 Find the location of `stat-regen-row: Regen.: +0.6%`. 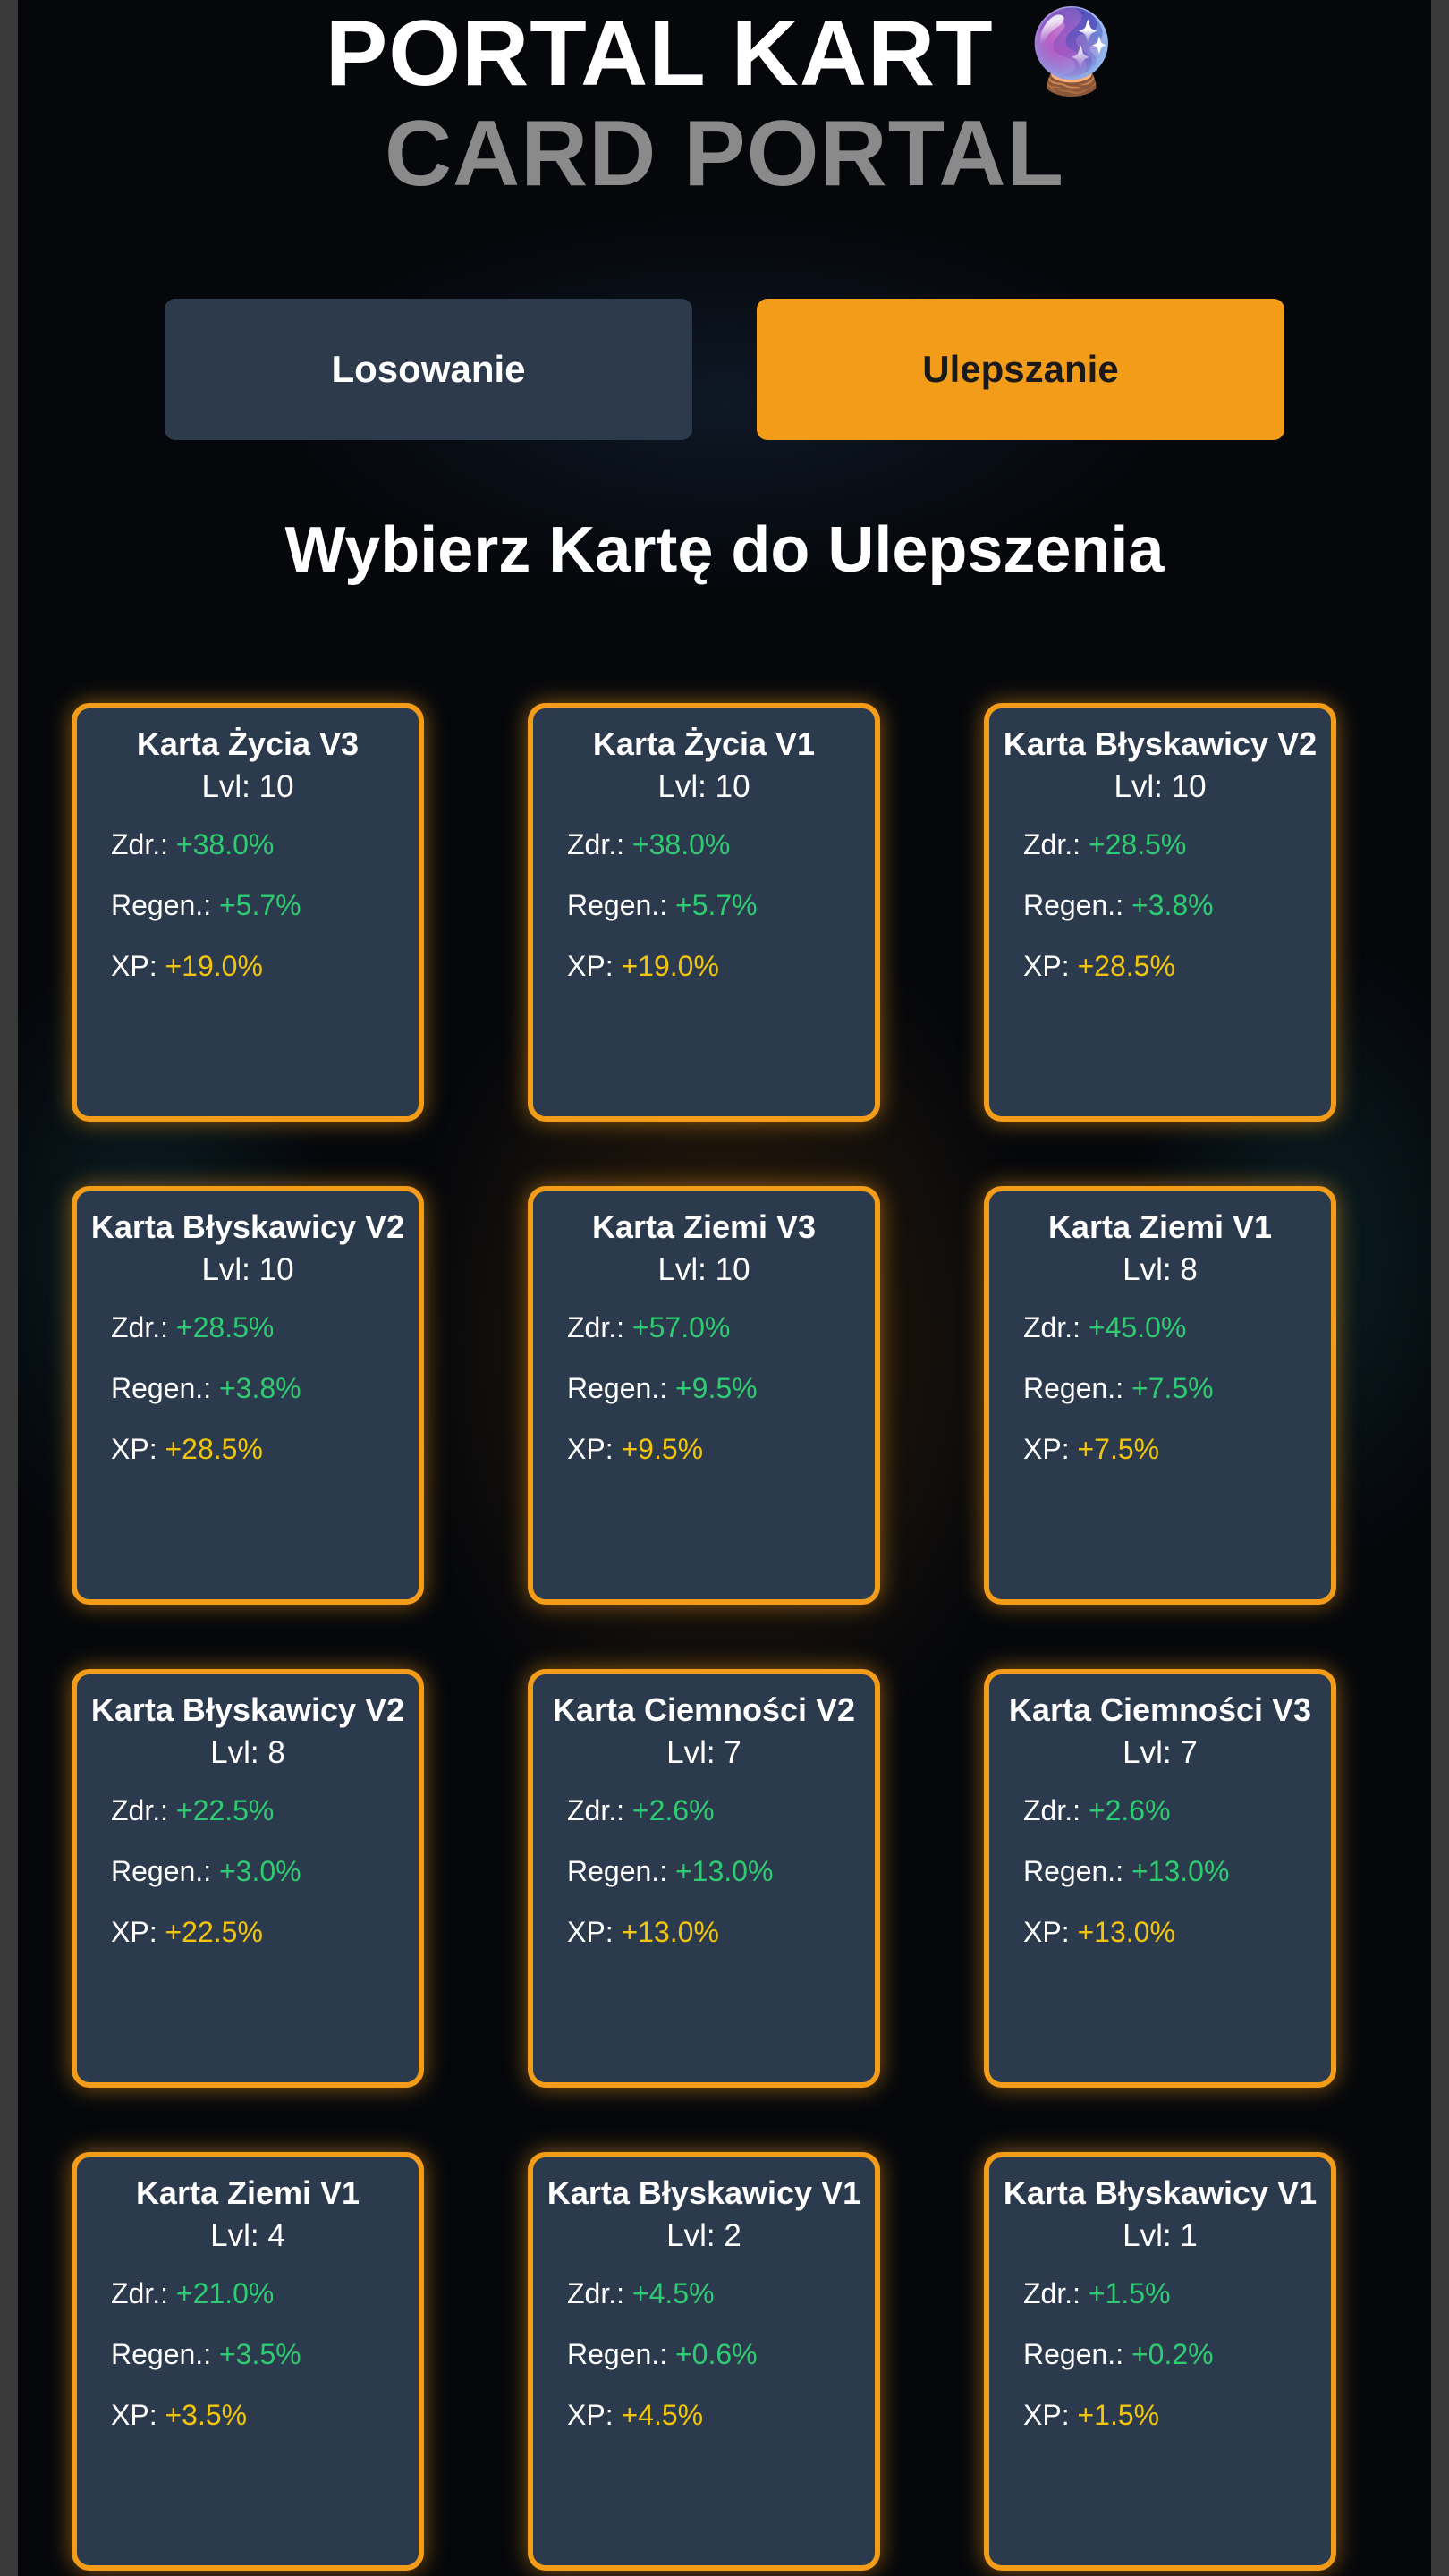

stat-regen-row: Regen.: +0.6% is located at coordinates (662, 2354).